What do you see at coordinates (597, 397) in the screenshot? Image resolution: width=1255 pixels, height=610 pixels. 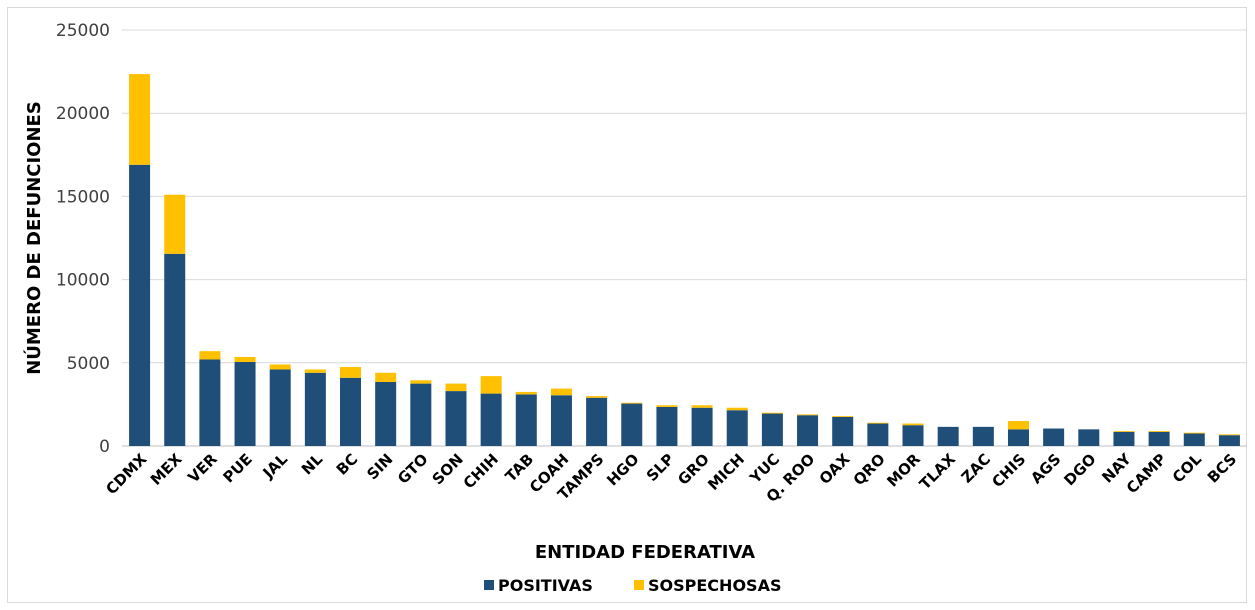 I see `bar-sospechosas-tamps` at bounding box center [597, 397].